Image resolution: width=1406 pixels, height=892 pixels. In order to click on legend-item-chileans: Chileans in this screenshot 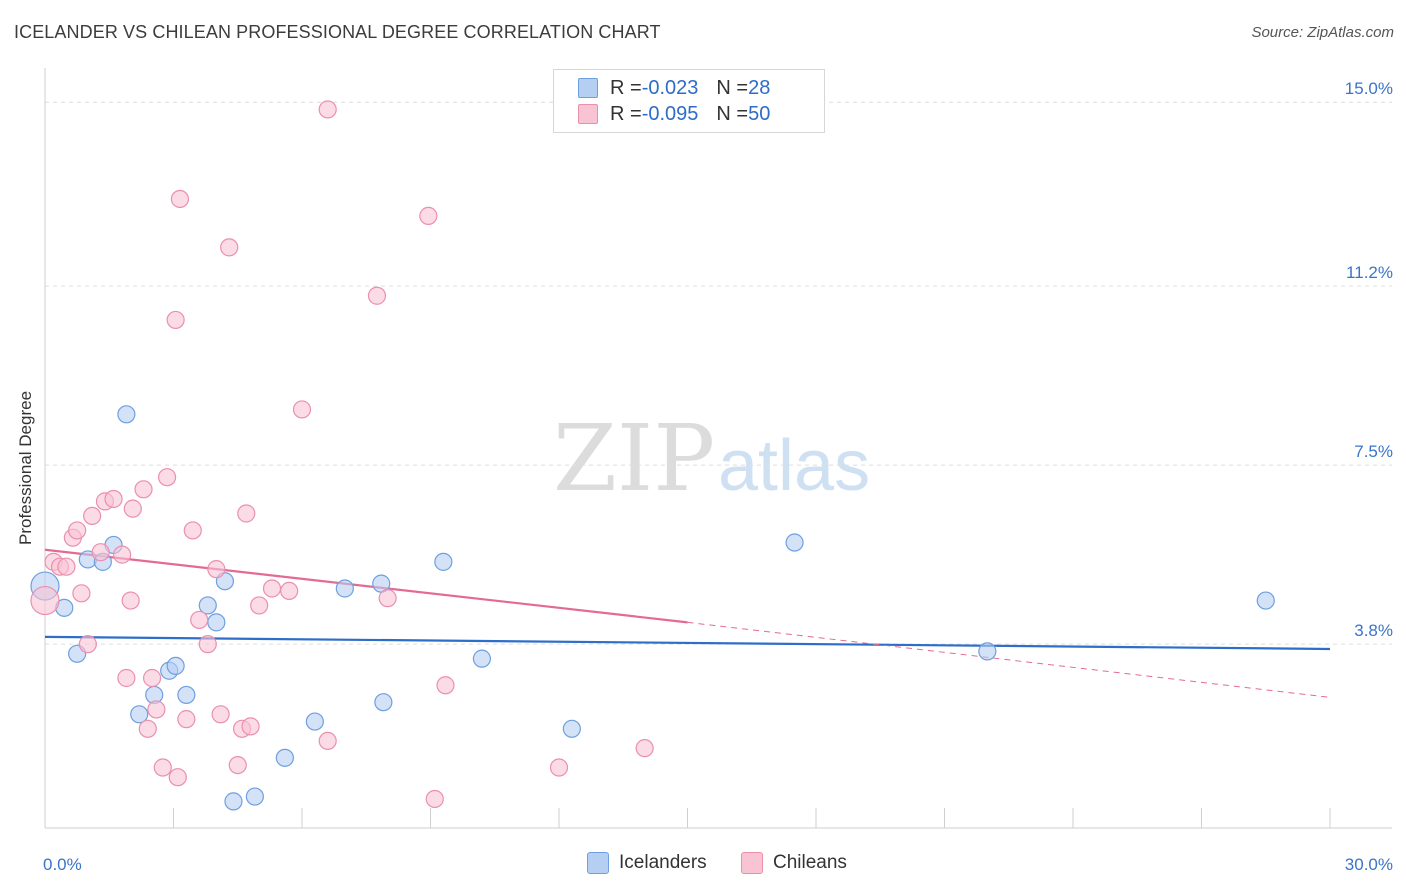, I will do `click(794, 863)`.